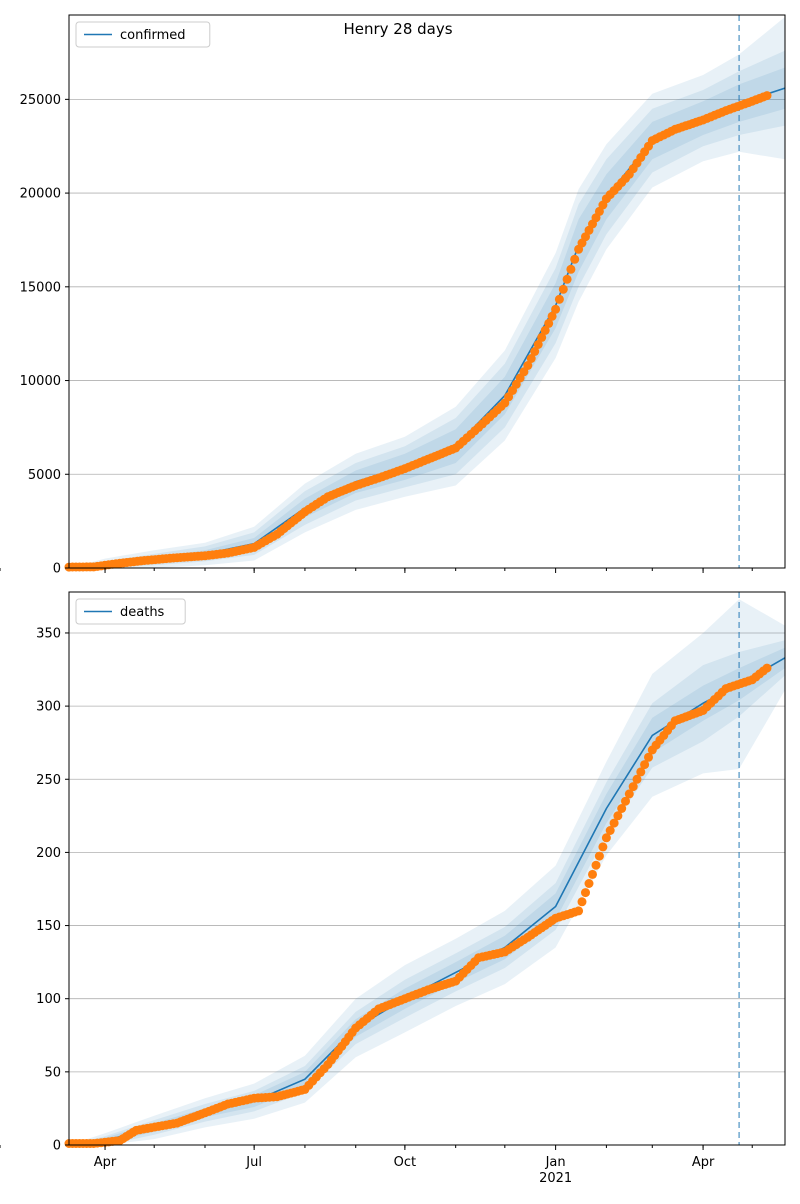 This screenshot has height=1204, width=800. Describe the element at coordinates (48, 780) in the screenshot. I see `y-tick-label: 250` at that location.